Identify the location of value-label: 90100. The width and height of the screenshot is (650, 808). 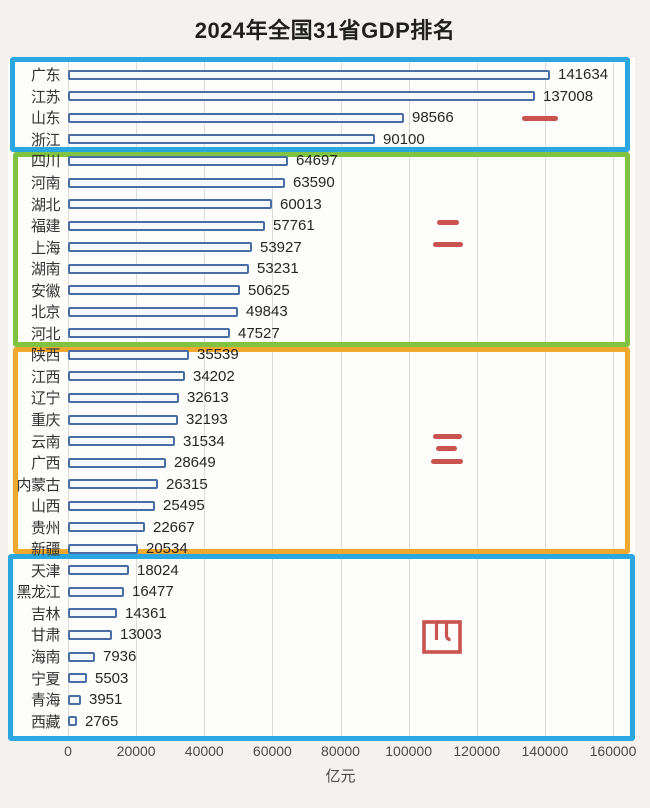
(404, 139).